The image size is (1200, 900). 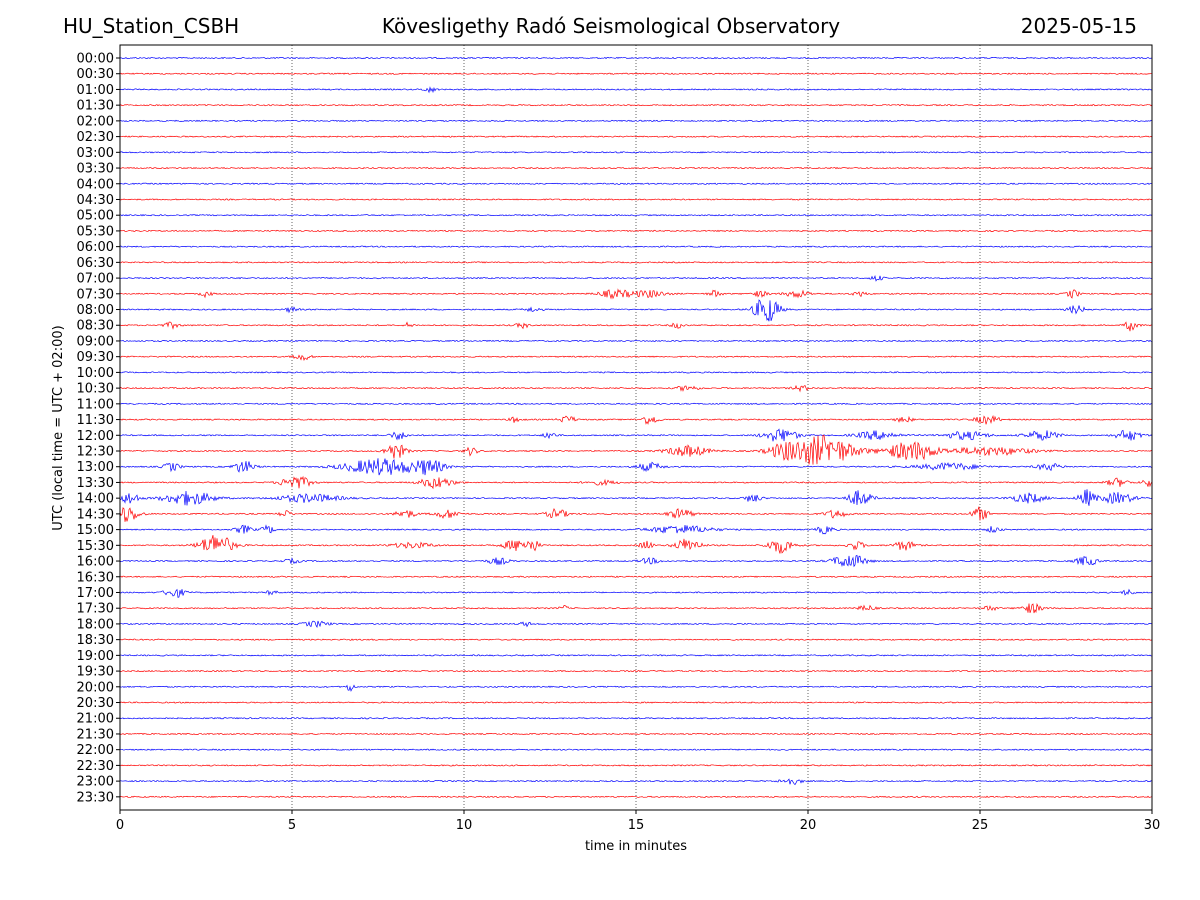 What do you see at coordinates (95, 640) in the screenshot?
I see `y-tick-label: 18:30` at bounding box center [95, 640].